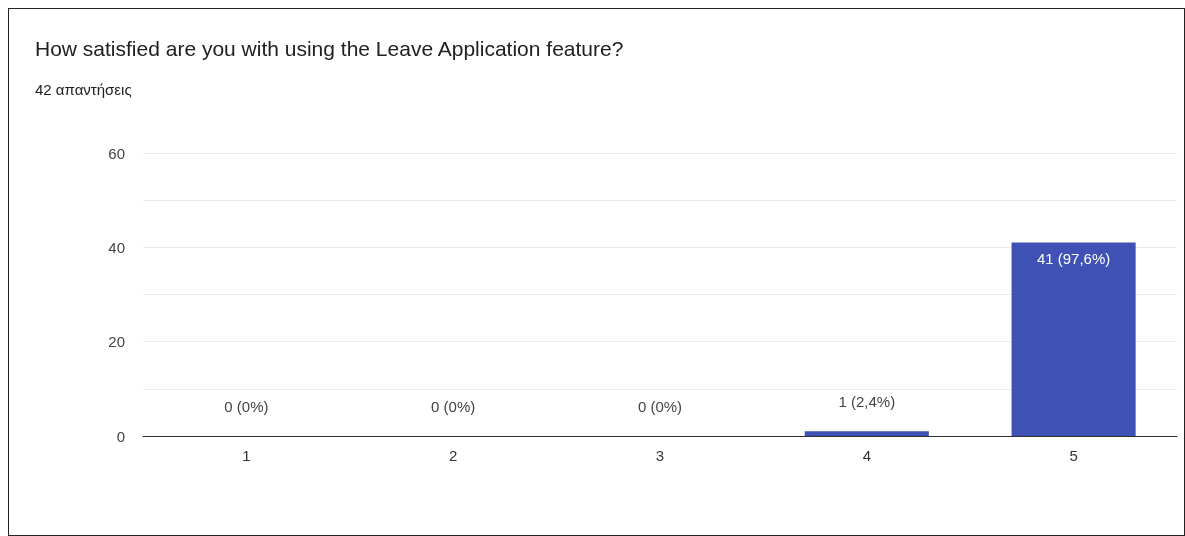 This screenshot has height=536, width=1185. I want to click on x-tick-label: 3, so click(660, 455).